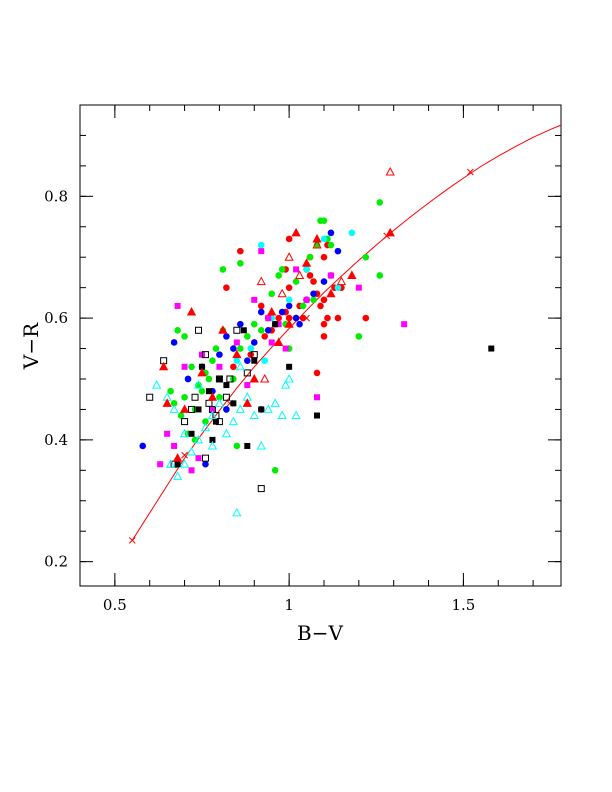  What do you see at coordinates (463, 605) in the screenshot?
I see `x-tick-label: 1.5` at bounding box center [463, 605].